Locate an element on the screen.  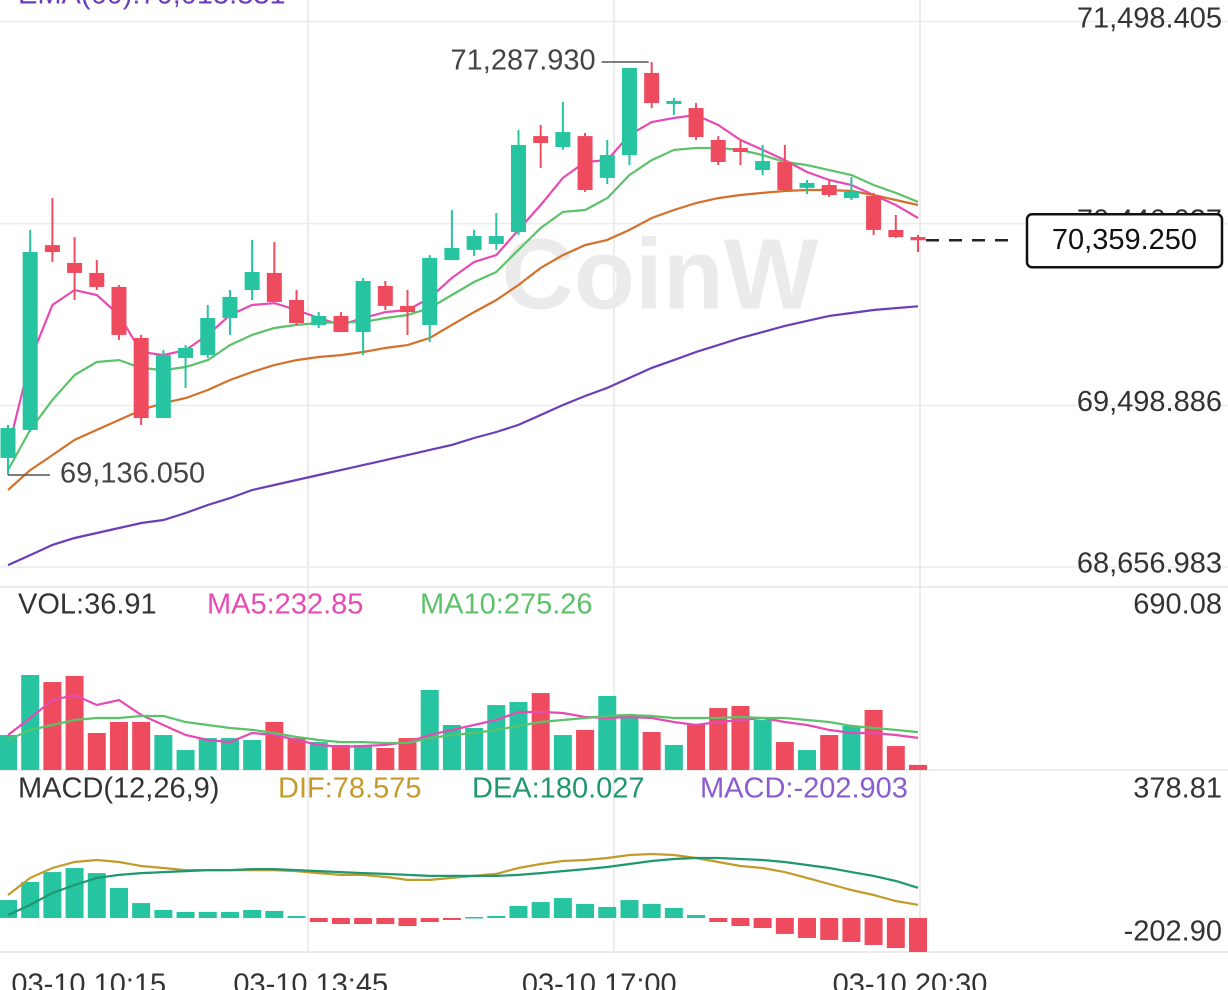
x-tick-label: 03-10 13:45 is located at coordinates (310, 979).